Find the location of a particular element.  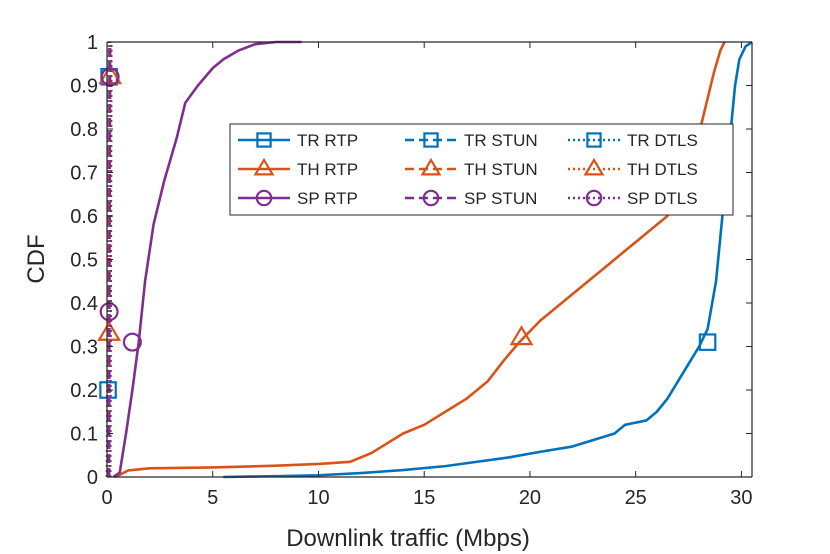

x-tick-label: 15 is located at coordinates (424, 498).